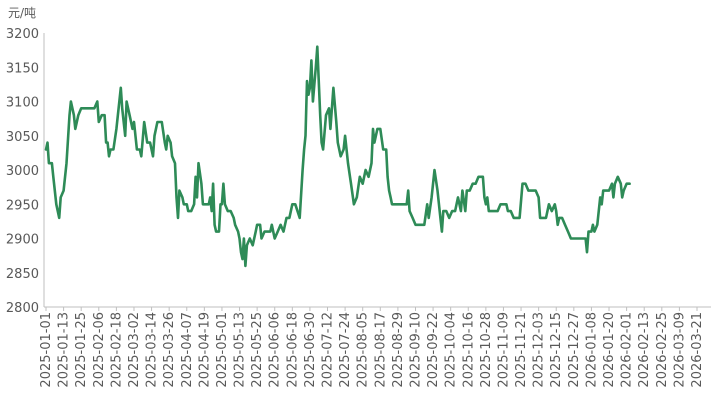 Image resolution: width=716 pixels, height=403 pixels. I want to click on y-tick-label: 3050, so click(22, 137).